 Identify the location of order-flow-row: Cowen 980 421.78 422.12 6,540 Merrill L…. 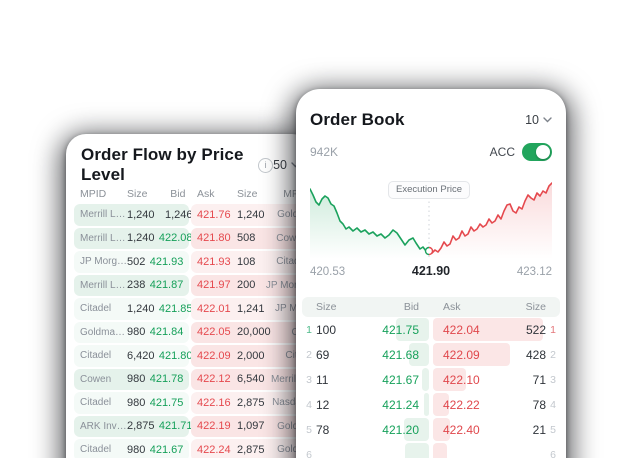
(195, 379).